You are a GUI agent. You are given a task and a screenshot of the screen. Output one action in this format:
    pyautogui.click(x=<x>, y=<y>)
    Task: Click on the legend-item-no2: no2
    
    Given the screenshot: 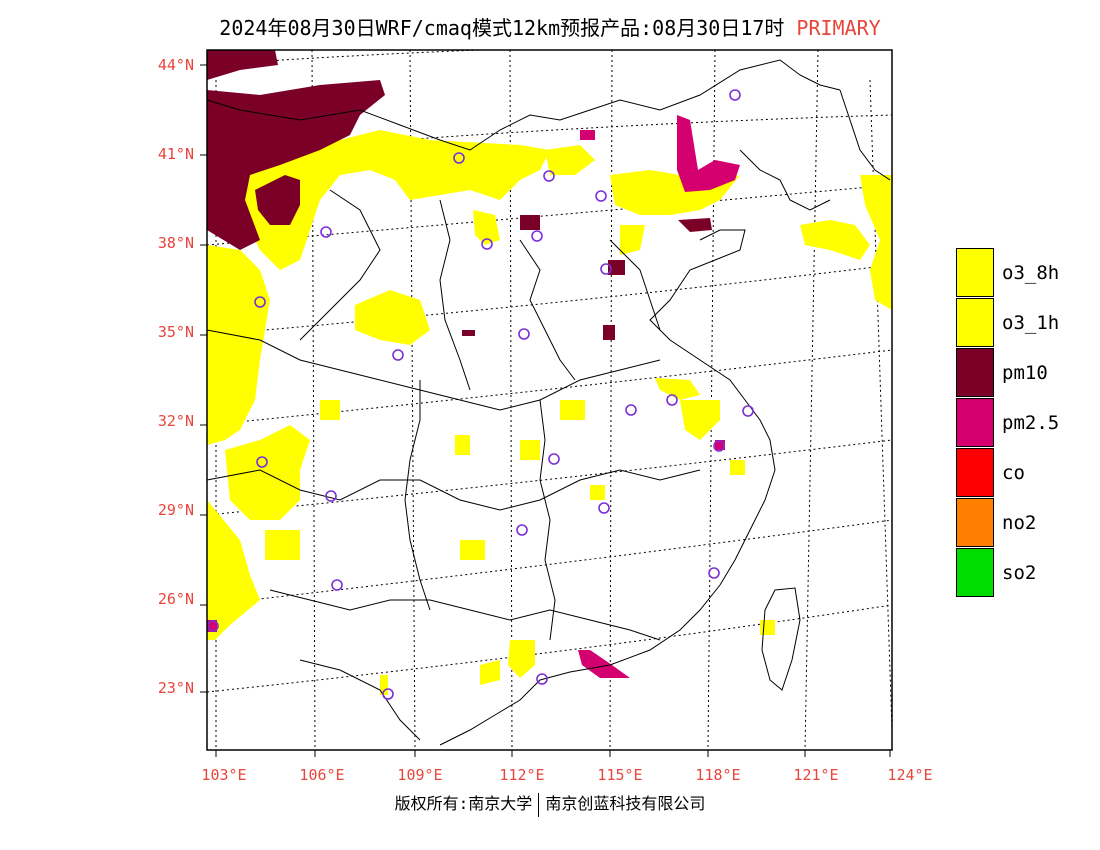 What is the action you would take?
    pyautogui.click(x=1028, y=523)
    